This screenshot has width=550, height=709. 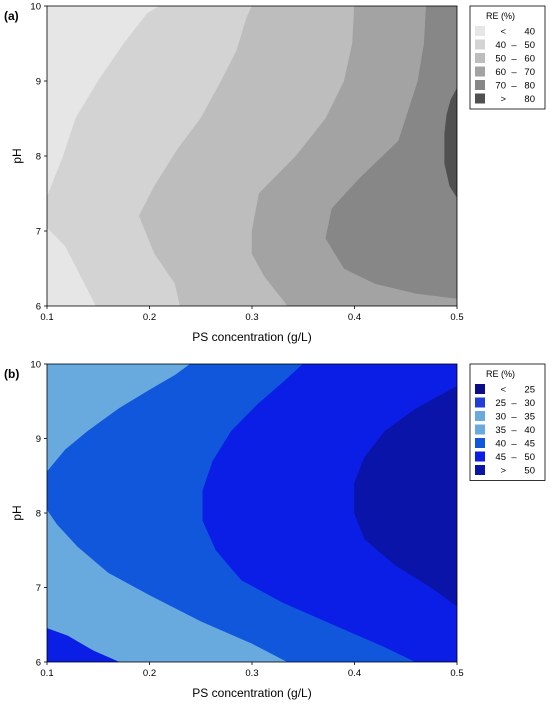 I want to click on legend-low: 35, so click(x=500, y=430).